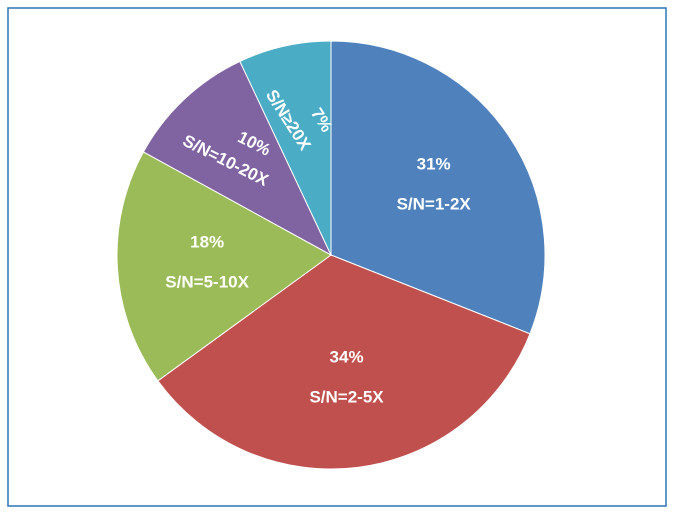  Describe the element at coordinates (347, 357) in the screenshot. I see `value-label: 34%` at that location.